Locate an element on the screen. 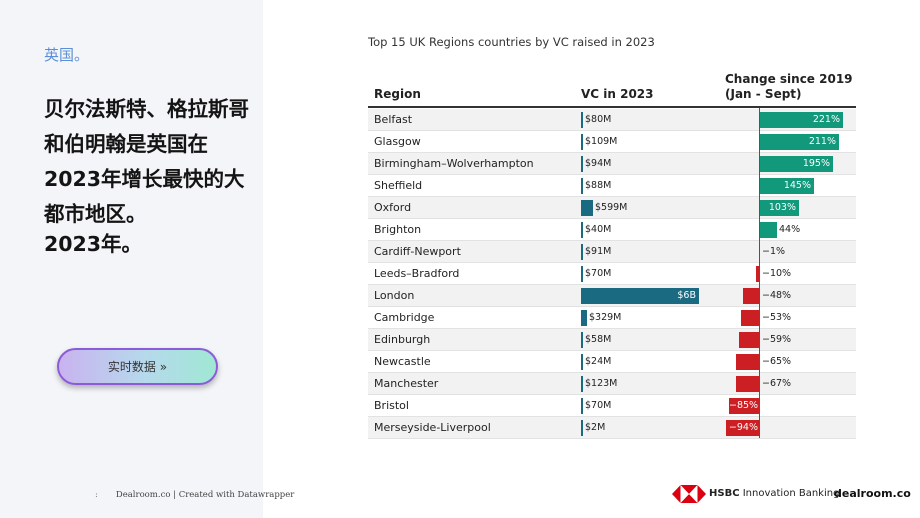 The image size is (920, 518). vc-value-label: $91M is located at coordinates (598, 251).